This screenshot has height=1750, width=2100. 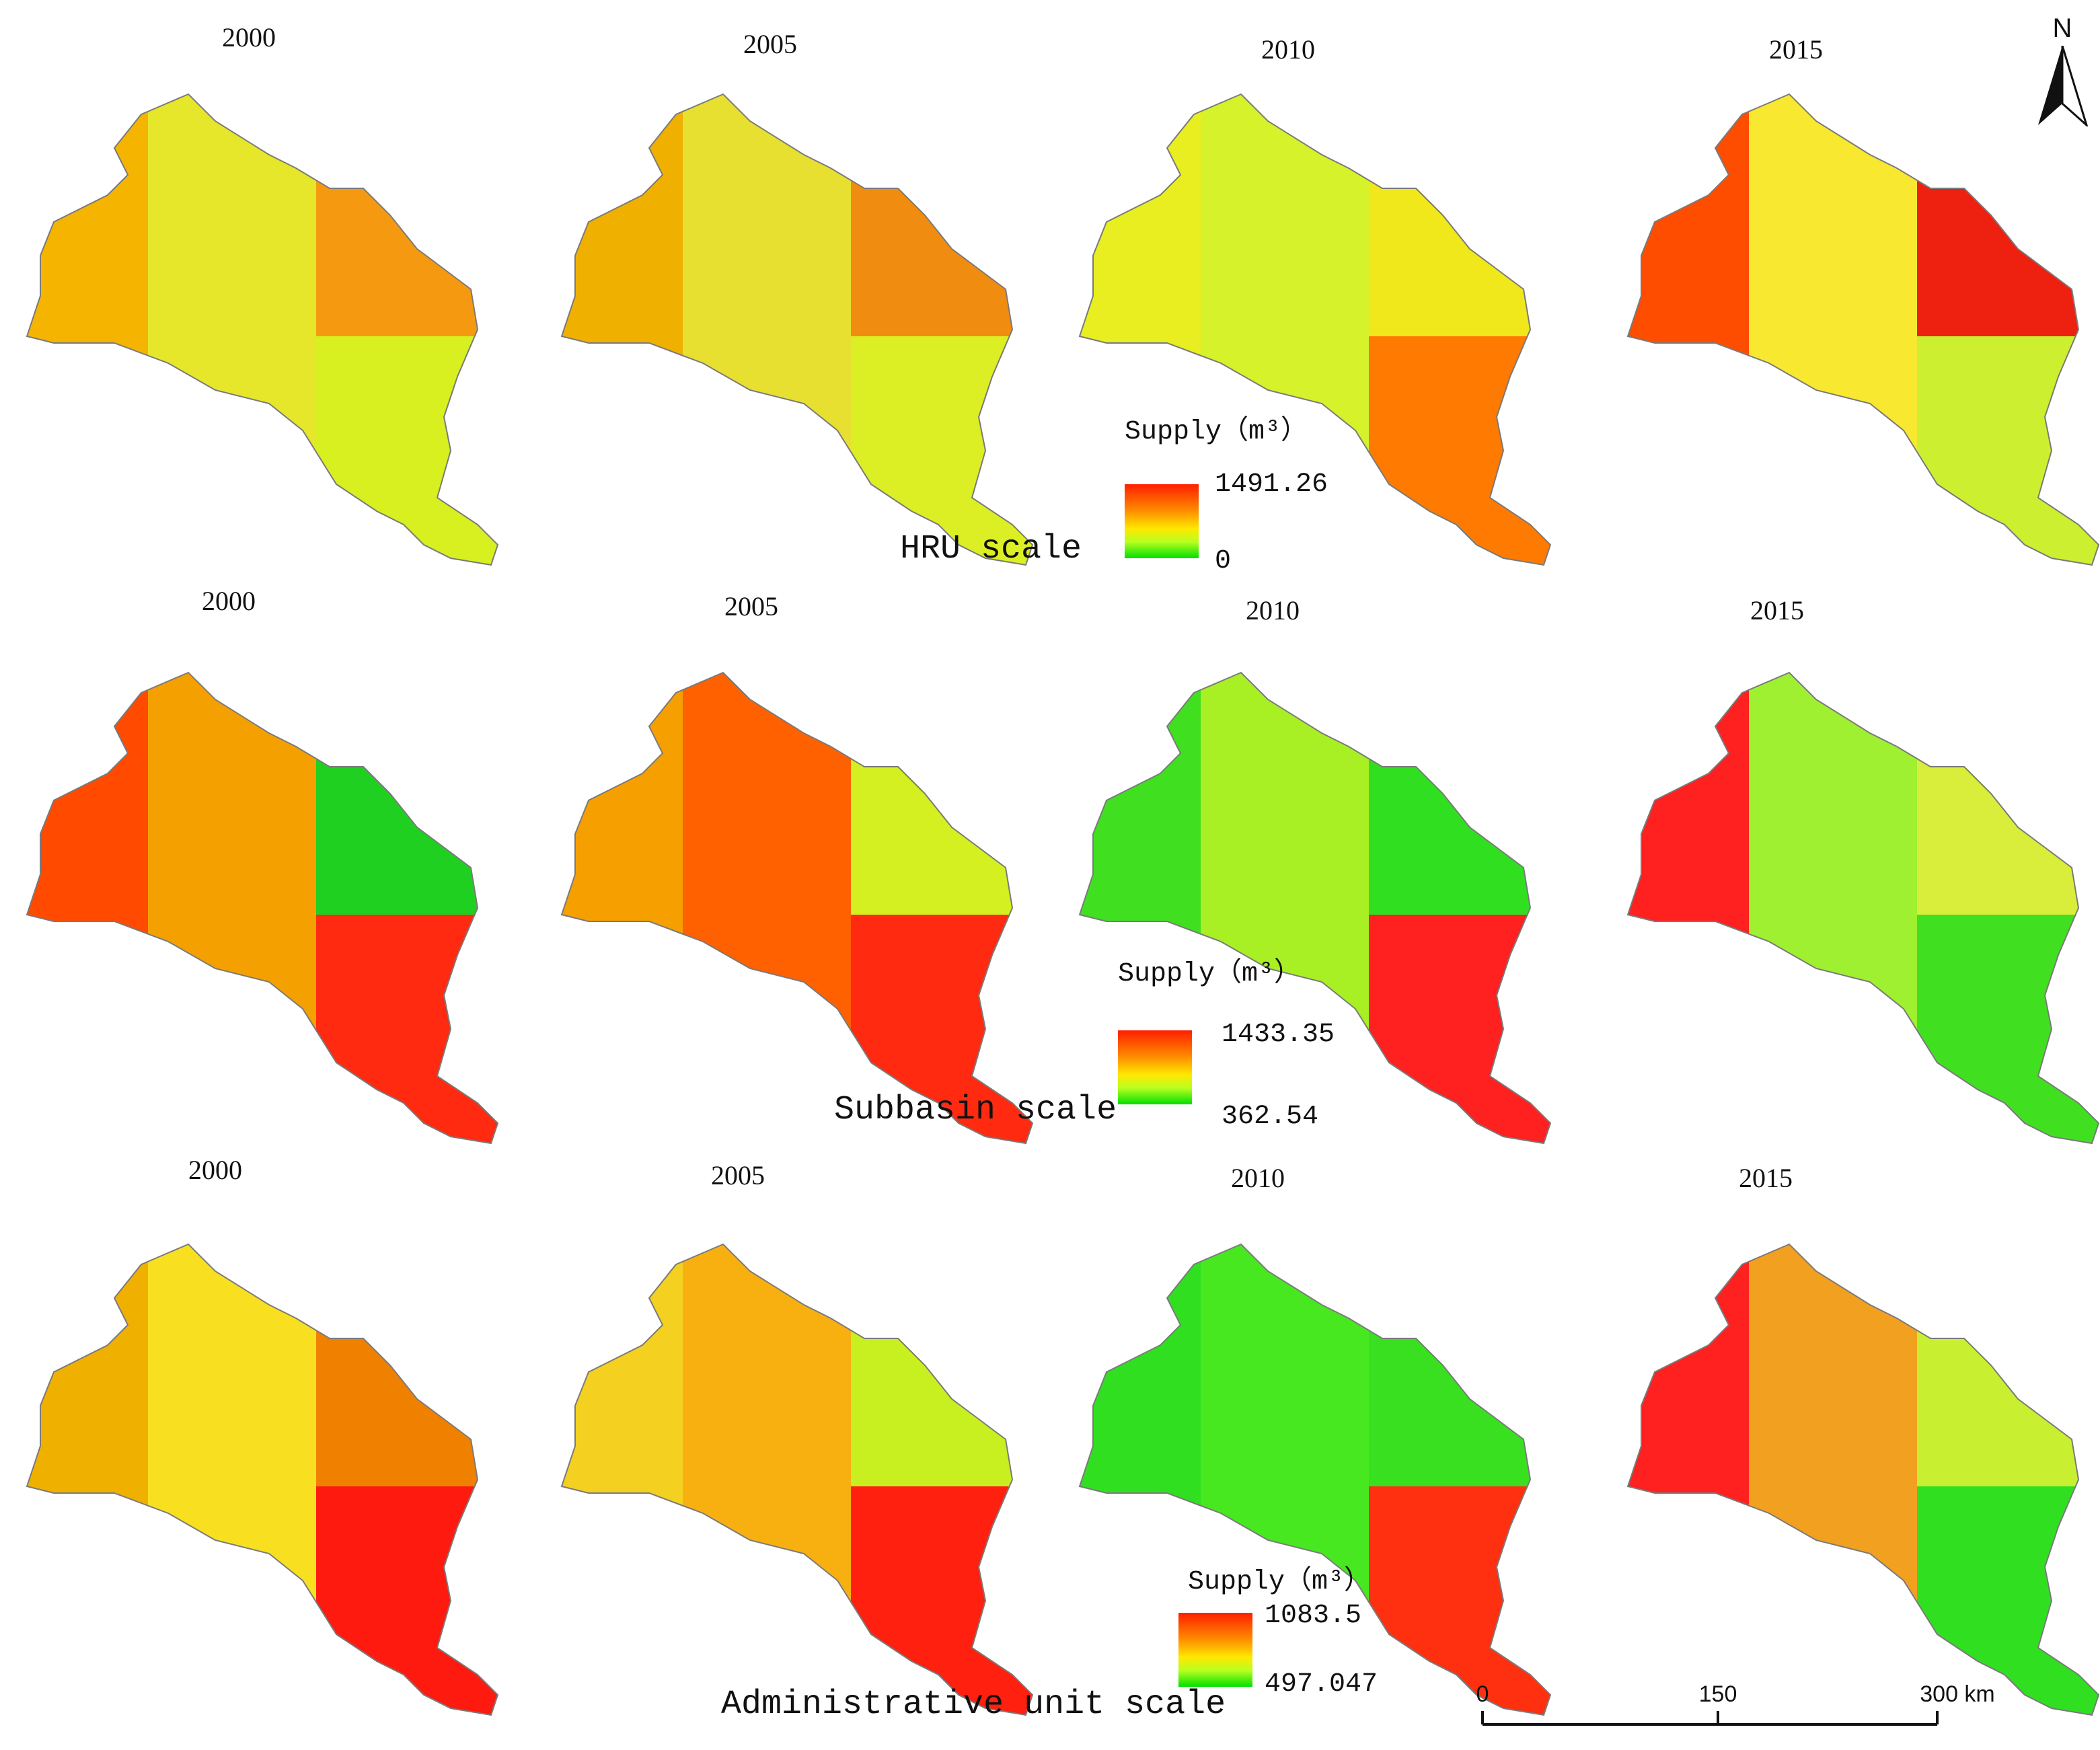 I want to click on north-label: N, so click(x=2062, y=28).